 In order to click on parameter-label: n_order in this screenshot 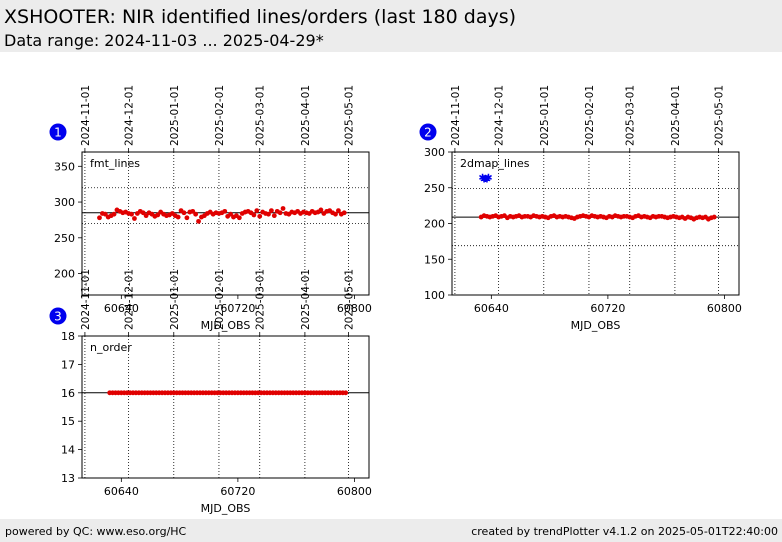, I will do `click(111, 347)`.